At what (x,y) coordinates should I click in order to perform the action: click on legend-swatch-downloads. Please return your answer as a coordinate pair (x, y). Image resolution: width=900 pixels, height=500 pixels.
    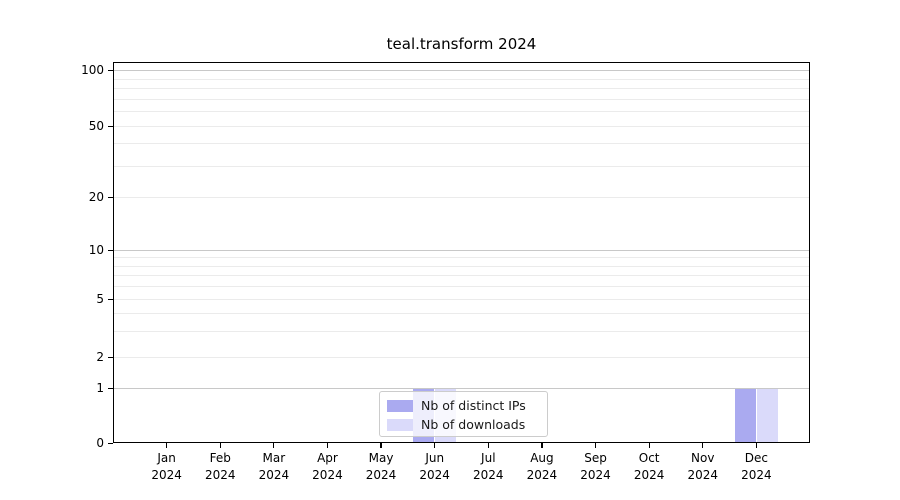
    Looking at the image, I should click on (400, 424).